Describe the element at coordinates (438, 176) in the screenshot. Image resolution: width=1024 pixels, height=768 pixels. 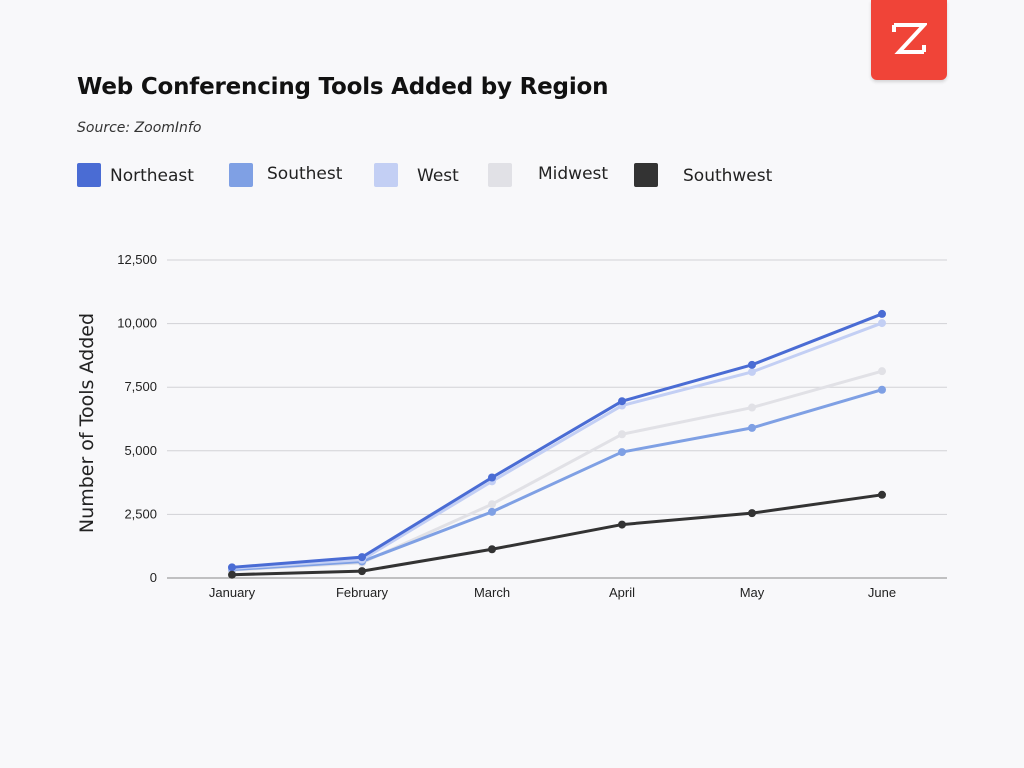
I see `legend-label-west: West` at that location.